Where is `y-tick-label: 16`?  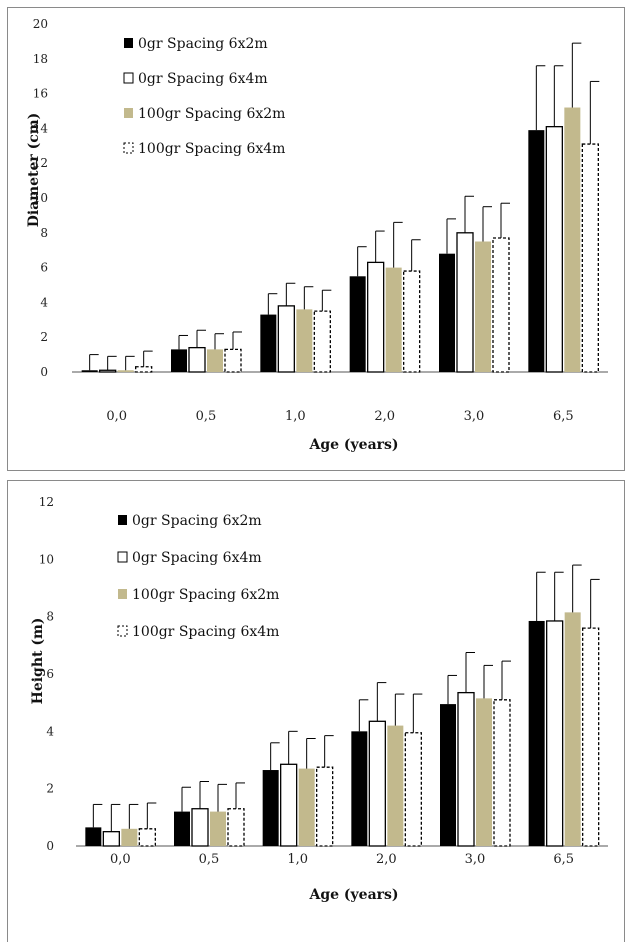 y-tick-label: 16 is located at coordinates (40, 94).